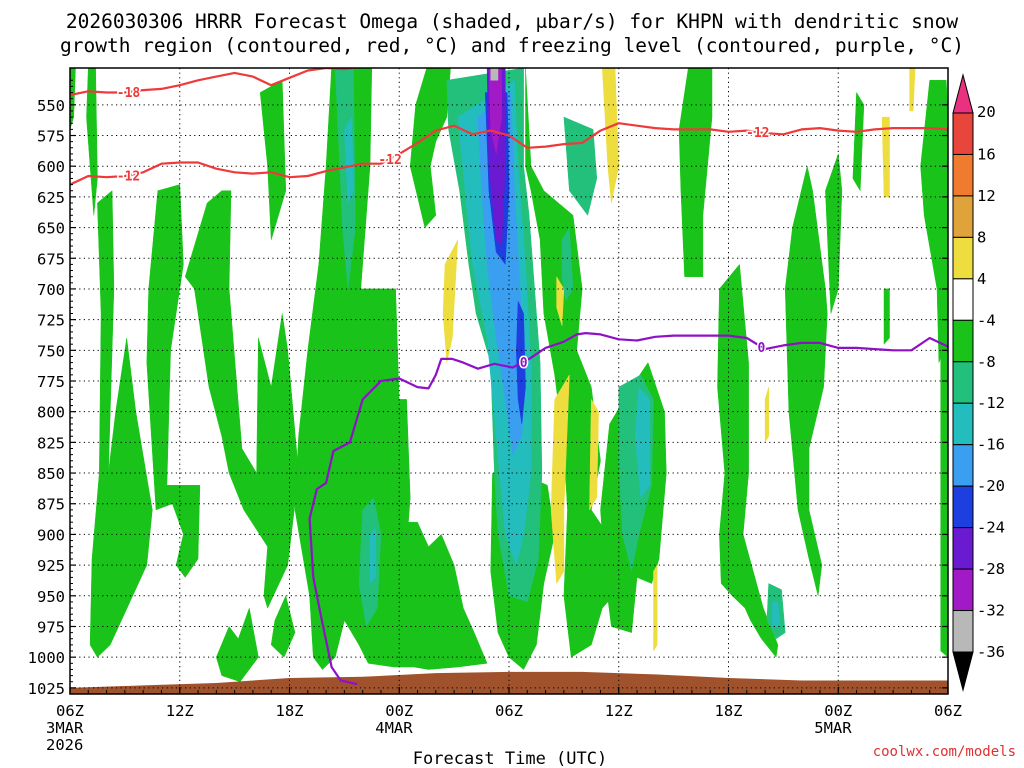 This screenshot has height=768, width=1024. What do you see at coordinates (986, 154) in the screenshot?
I see `colorbar-label-1: 16` at bounding box center [986, 154].